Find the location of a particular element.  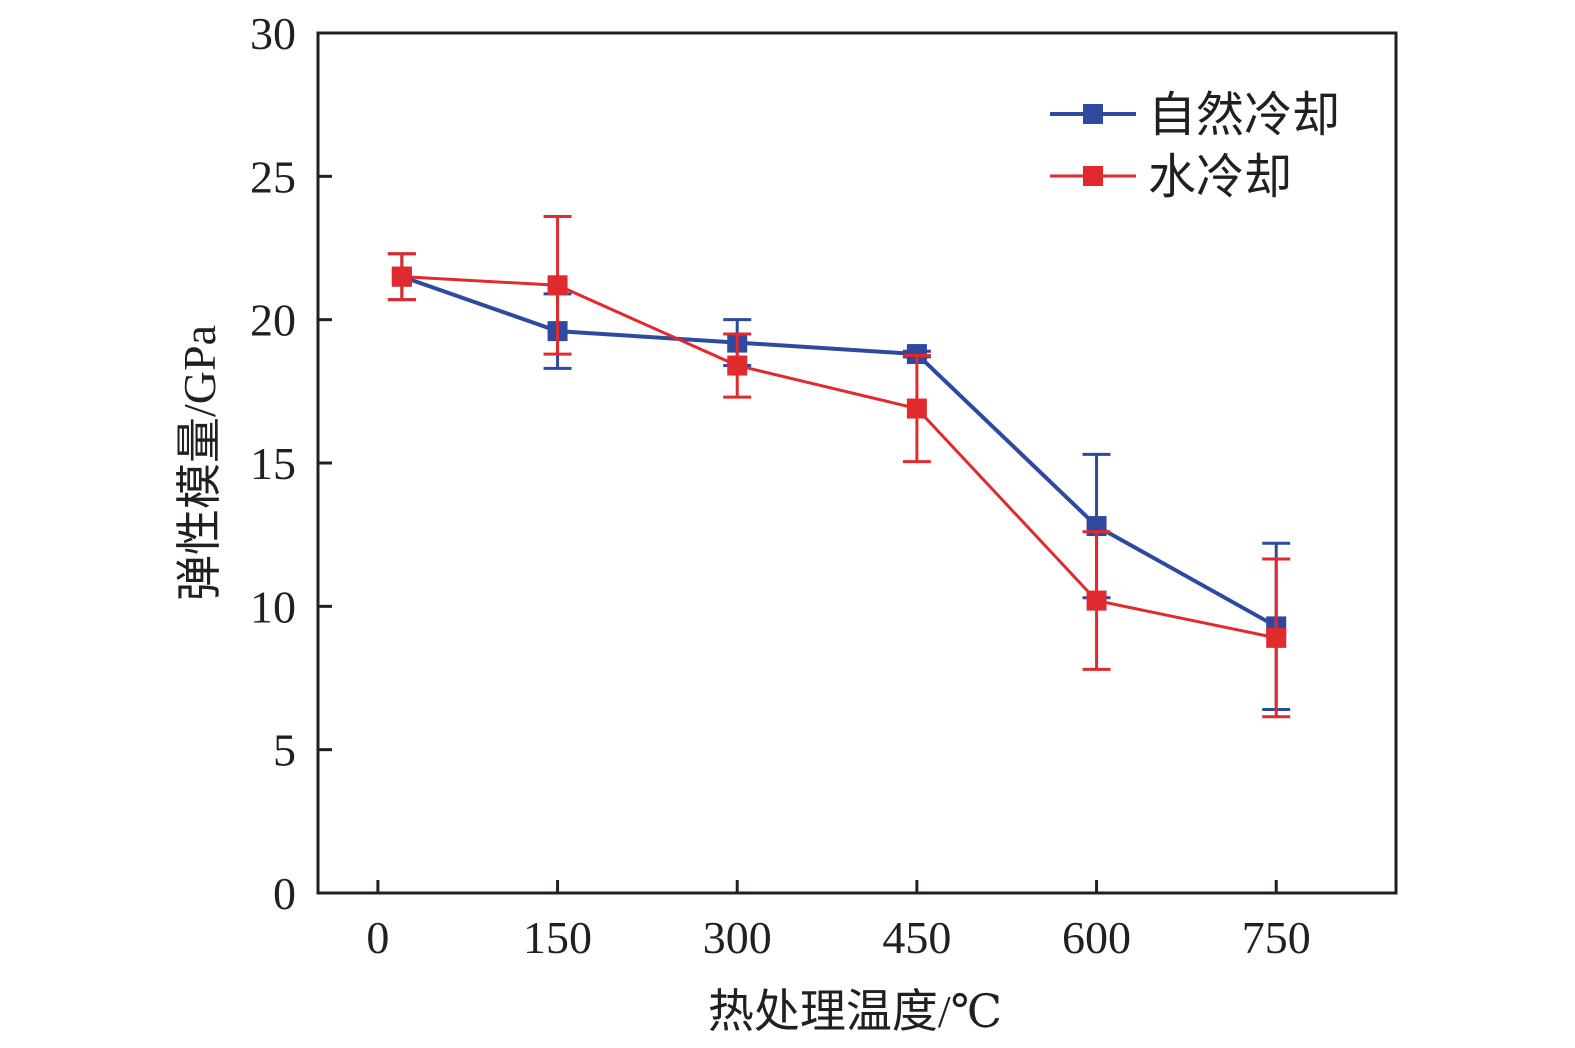

x-tick-label: 0 is located at coordinates (377, 937).